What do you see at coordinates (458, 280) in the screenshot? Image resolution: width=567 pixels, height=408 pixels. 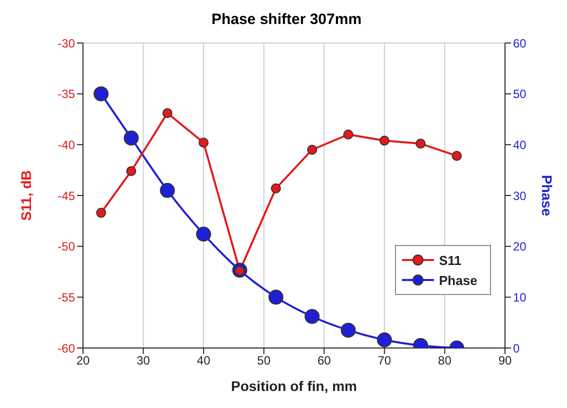 I see `legend-label: Phase` at bounding box center [458, 280].